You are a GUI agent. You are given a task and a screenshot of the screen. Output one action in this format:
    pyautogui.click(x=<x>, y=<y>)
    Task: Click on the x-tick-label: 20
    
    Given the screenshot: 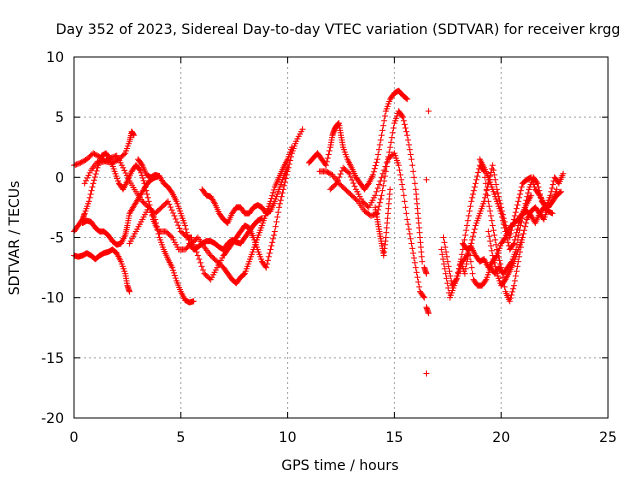 What is the action you would take?
    pyautogui.click(x=501, y=438)
    